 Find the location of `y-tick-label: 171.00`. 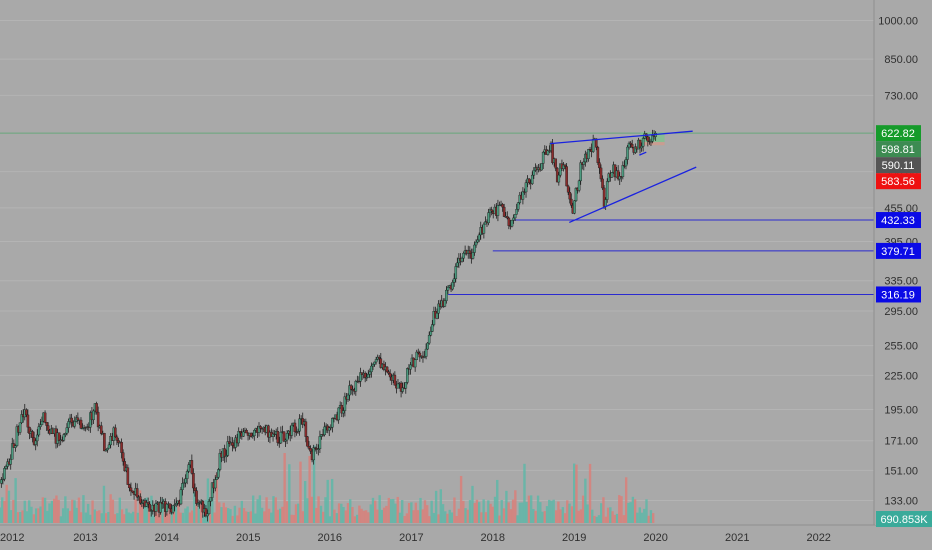

y-tick-label: 171.00 is located at coordinates (901, 442).